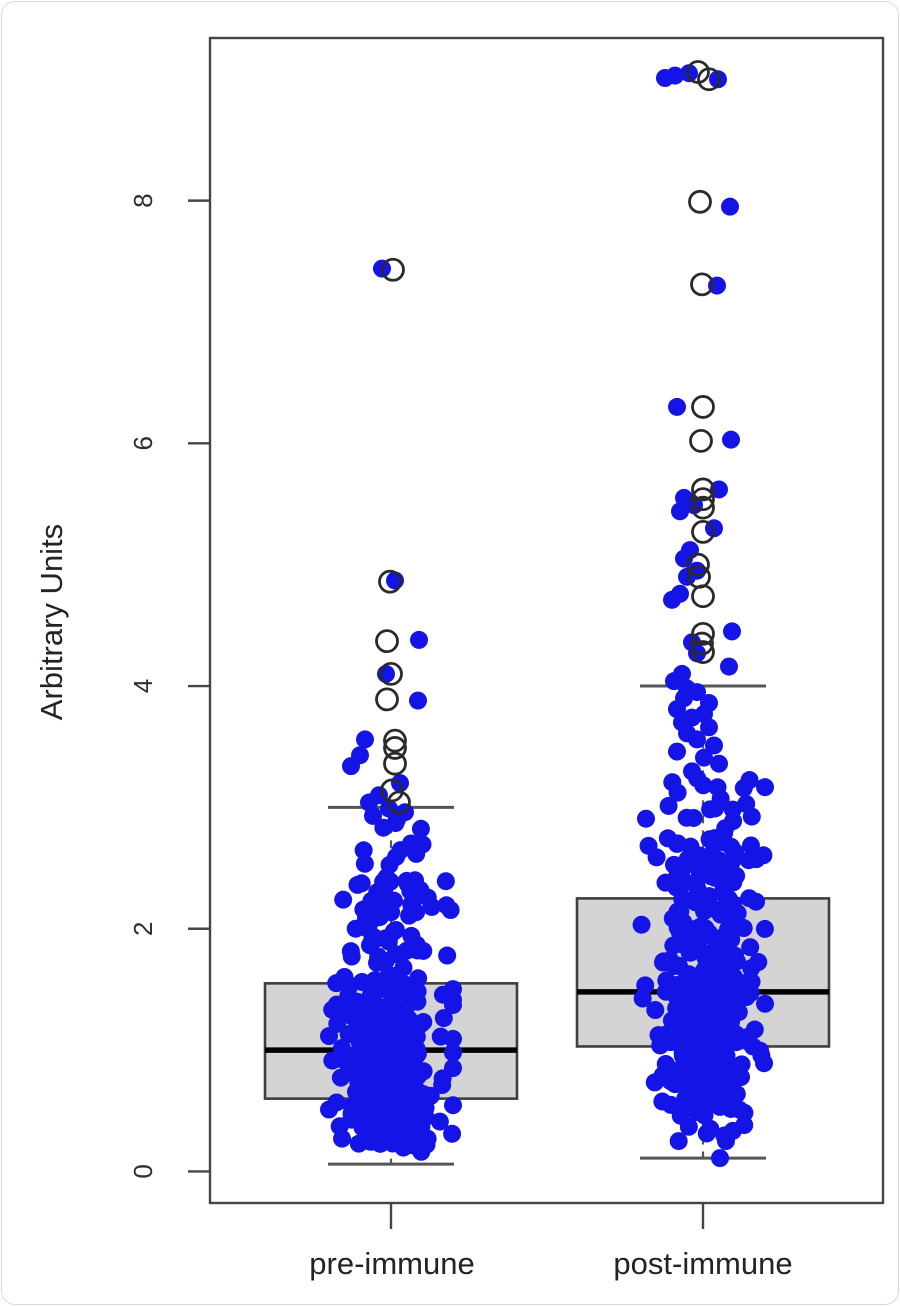  I want to click on jitter-points-pre-immune, so click(391, 710).